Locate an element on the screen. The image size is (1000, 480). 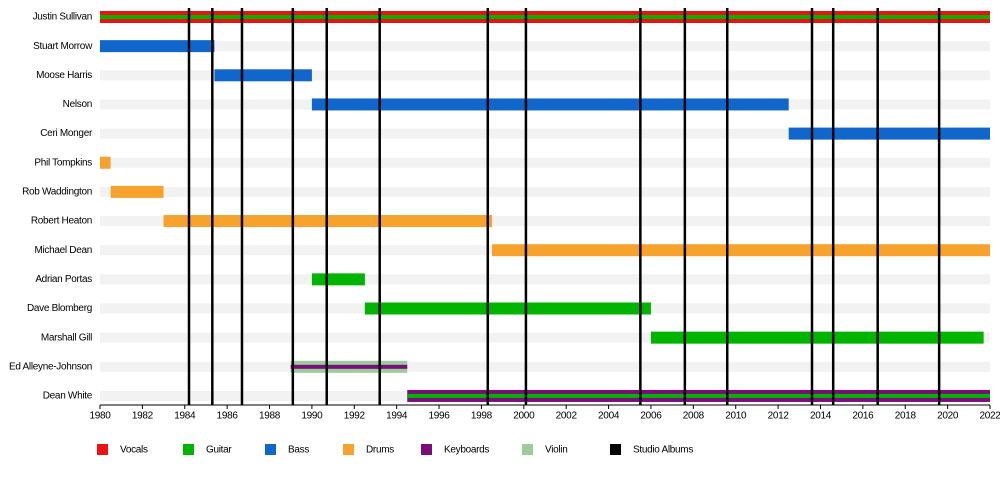
x-tick-label: 2012 is located at coordinates (779, 416).